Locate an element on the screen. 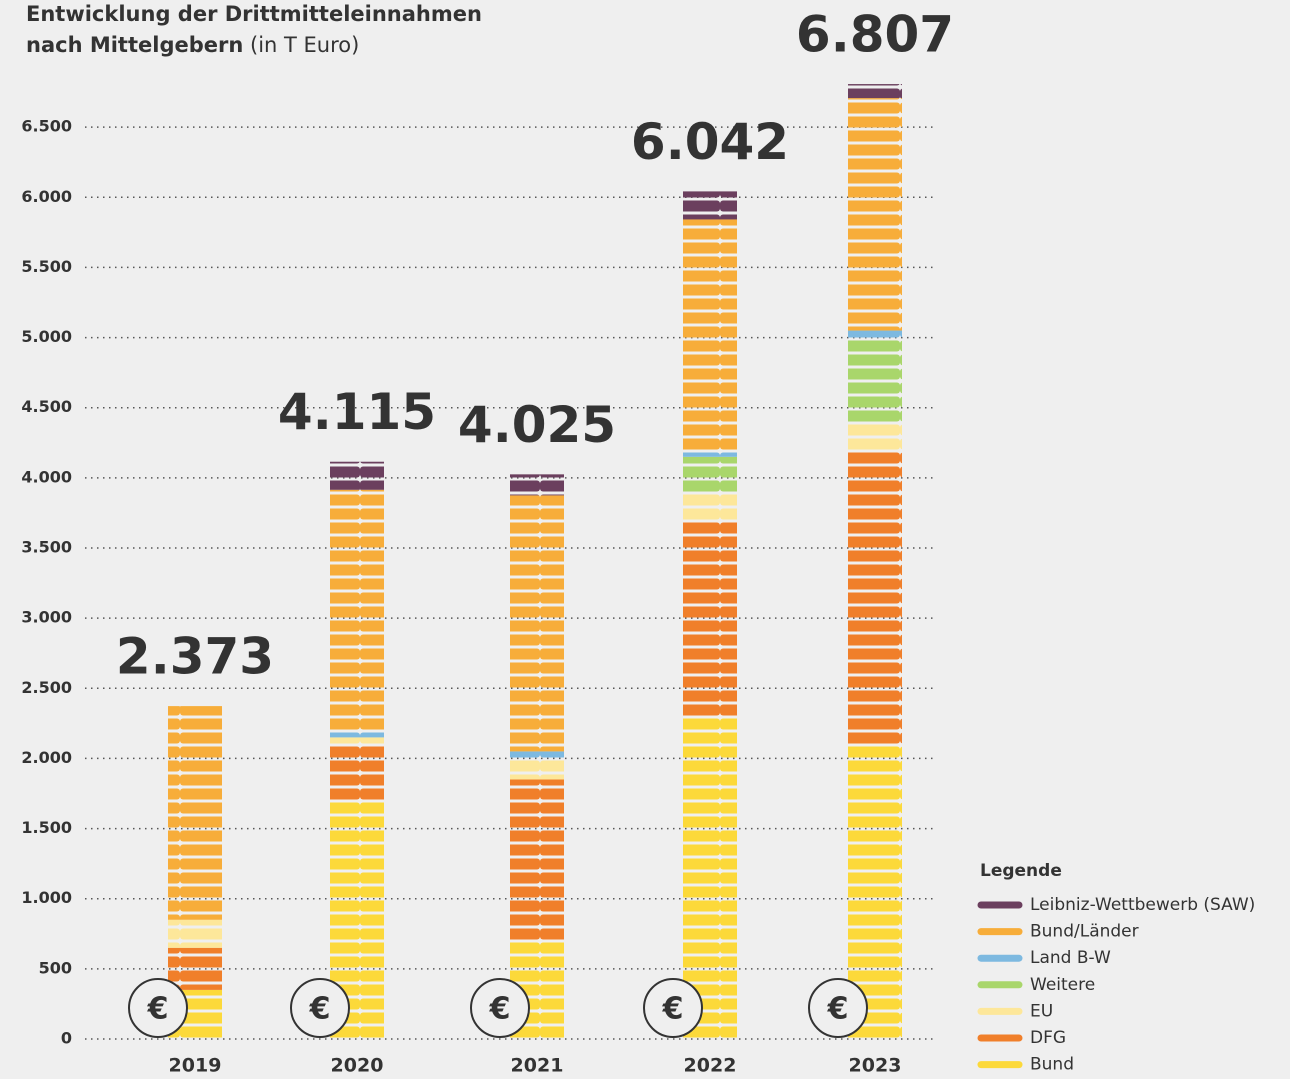 This screenshot has height=1079, width=1290. y-tick-label: 500 is located at coordinates (55, 967).